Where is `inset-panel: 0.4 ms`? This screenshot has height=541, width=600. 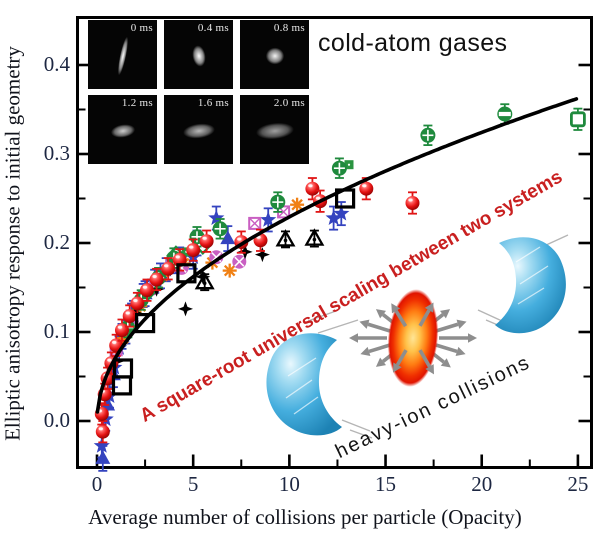 inset-panel: 0.4 ms is located at coordinates (198, 54).